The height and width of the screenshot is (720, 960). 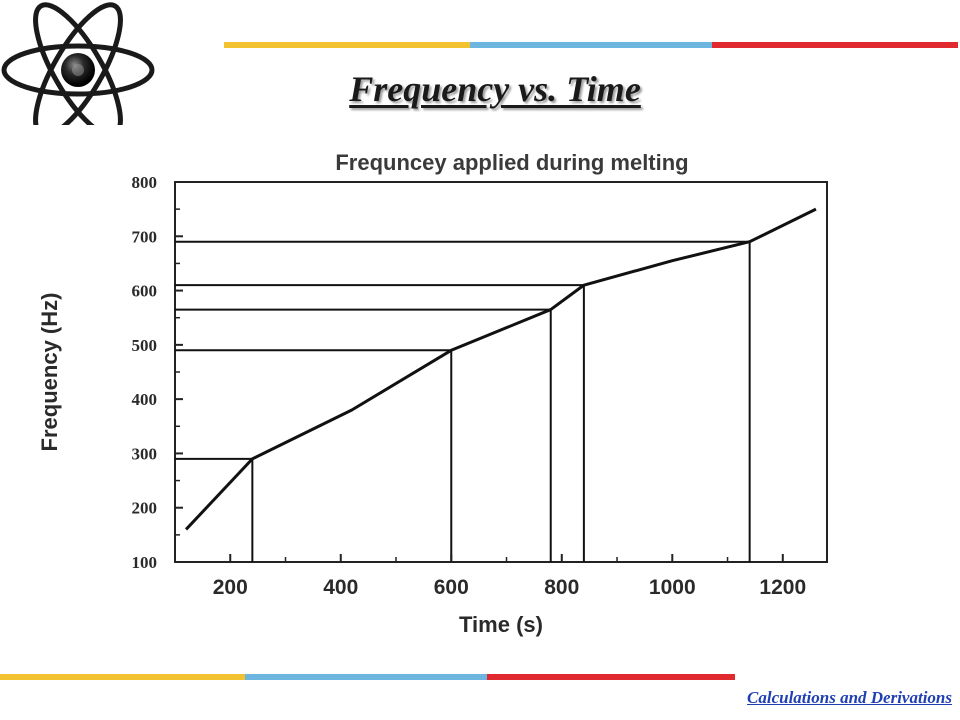 What do you see at coordinates (145, 291) in the screenshot?
I see `y-tick-label: 600` at bounding box center [145, 291].